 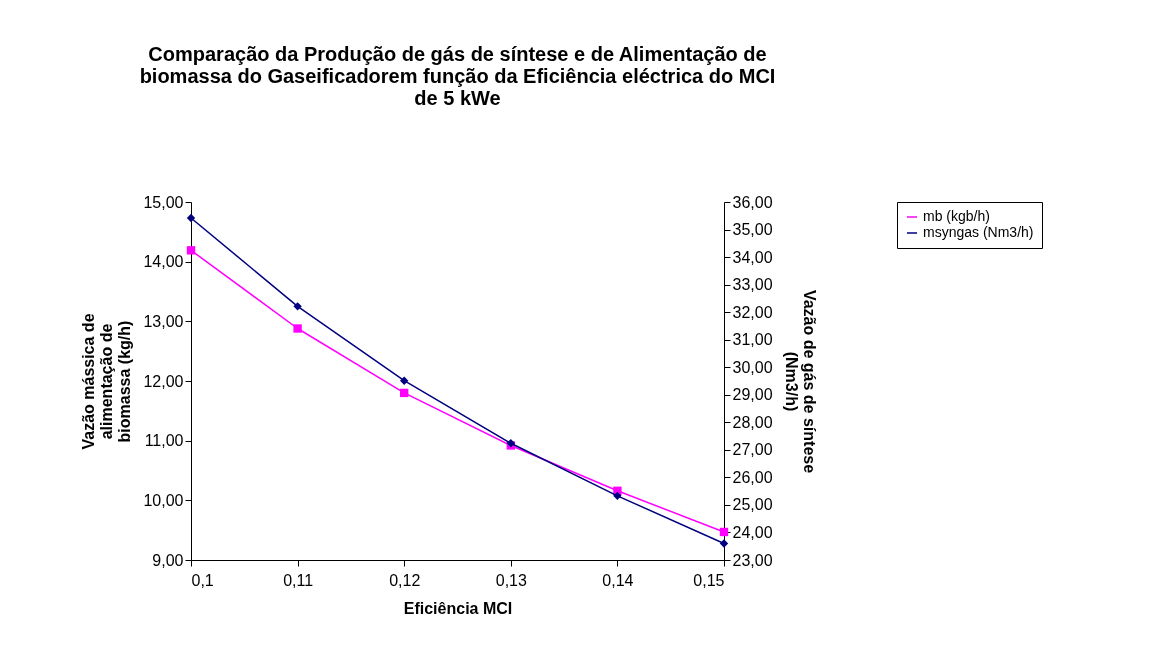 What do you see at coordinates (618, 580) in the screenshot?
I see `x-tick-label: 0,14` at bounding box center [618, 580].